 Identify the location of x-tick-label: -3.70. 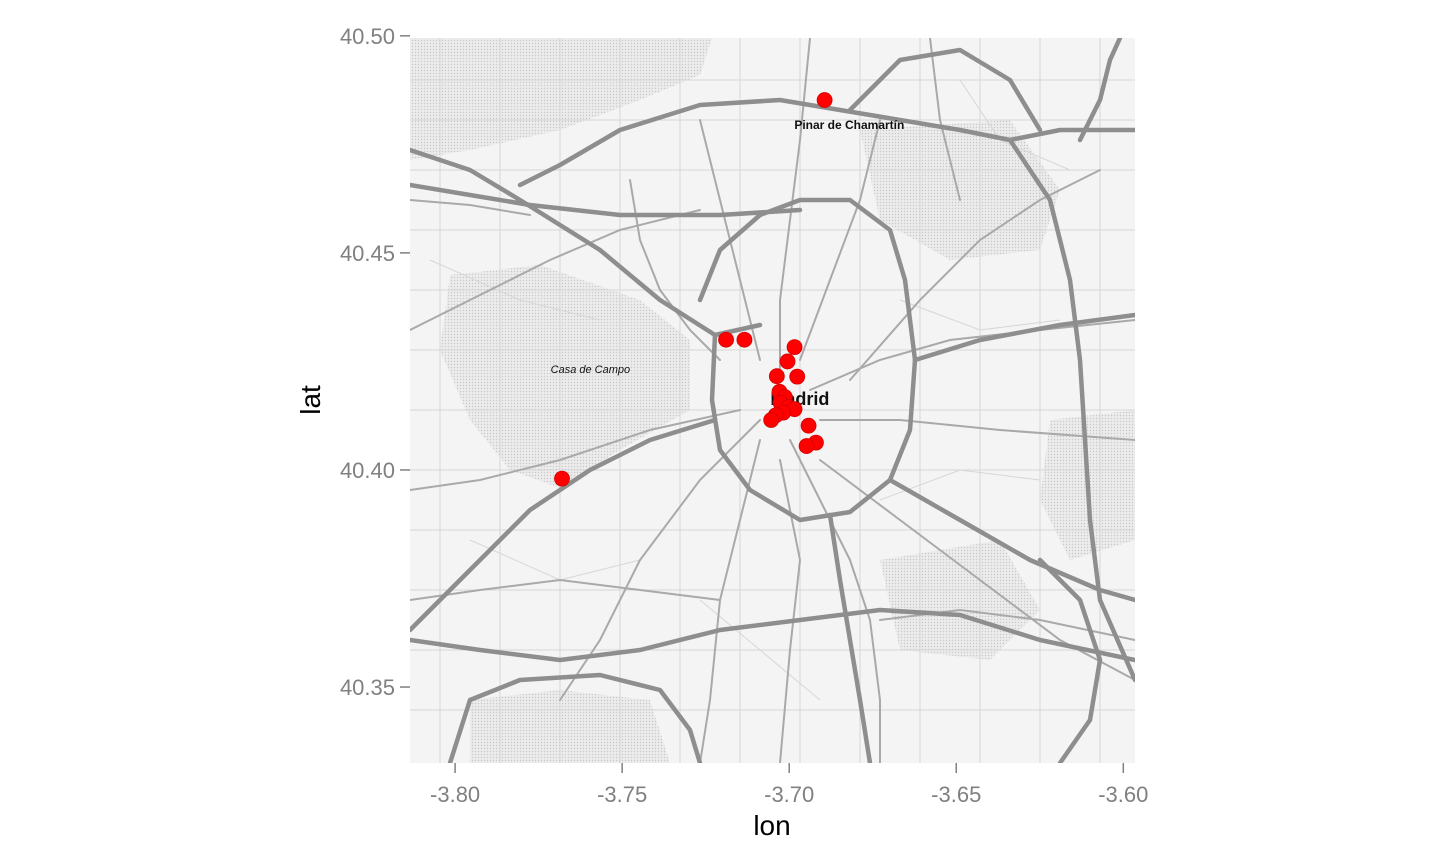
(789, 794).